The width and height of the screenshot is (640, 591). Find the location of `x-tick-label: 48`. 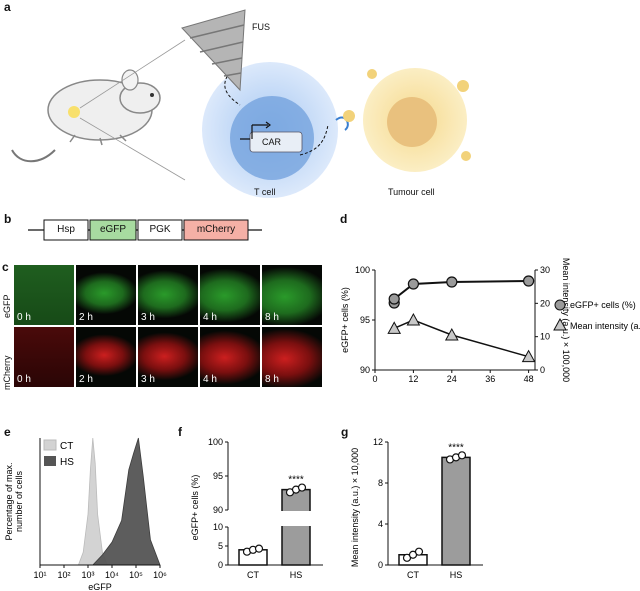

x-tick-label: 48 is located at coordinates (529, 379).